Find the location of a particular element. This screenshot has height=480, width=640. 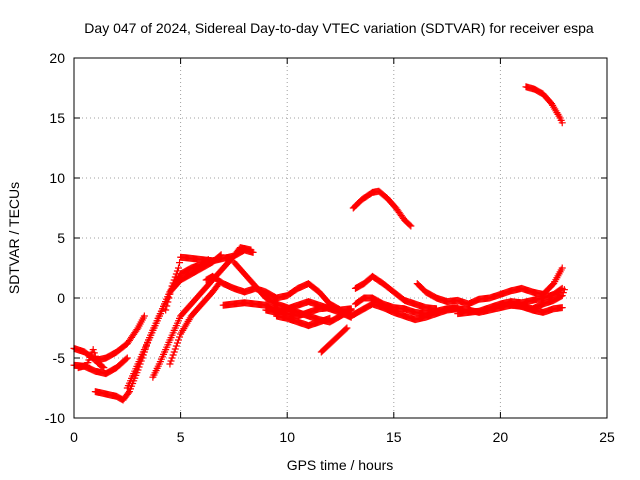

y-tick-label: 15 is located at coordinates (57, 118).